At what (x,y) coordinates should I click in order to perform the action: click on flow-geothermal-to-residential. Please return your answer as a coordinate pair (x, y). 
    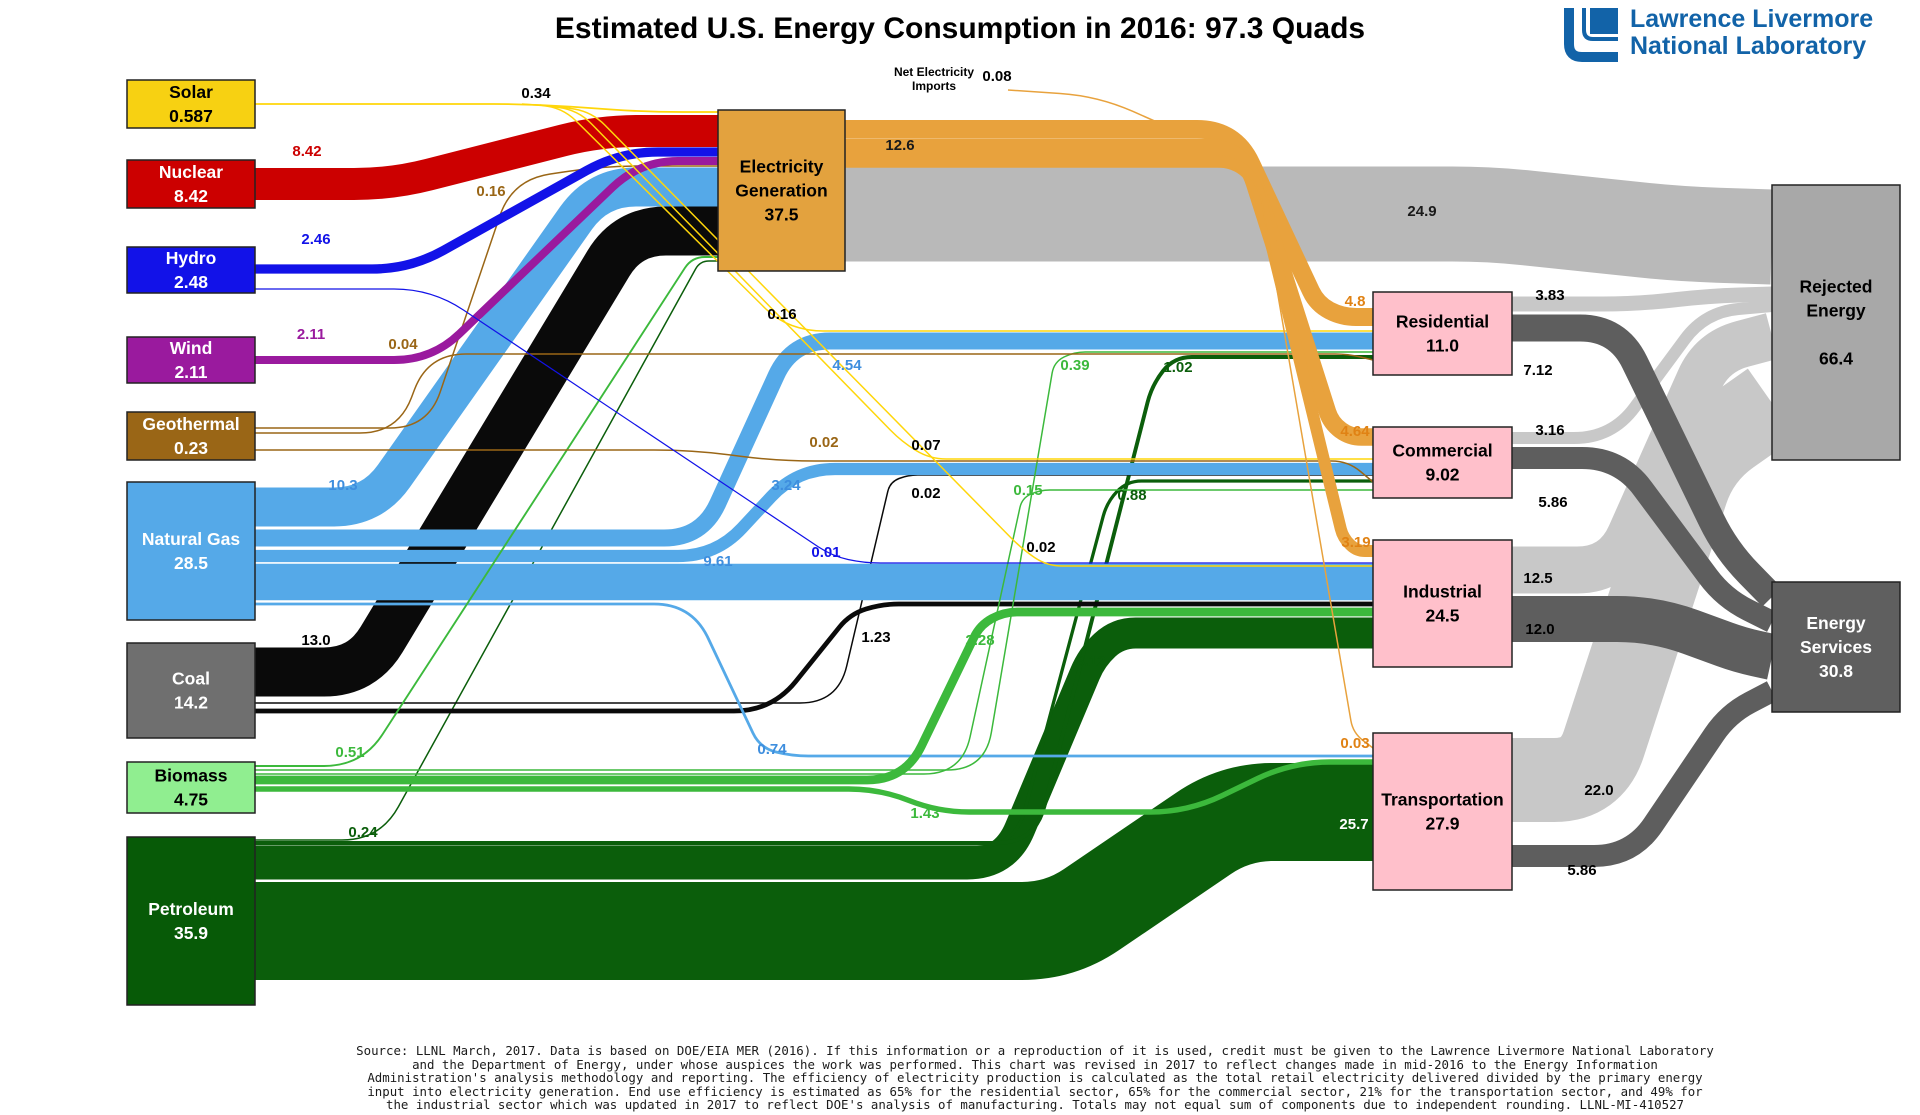
    Looking at the image, I should click on (814, 393).